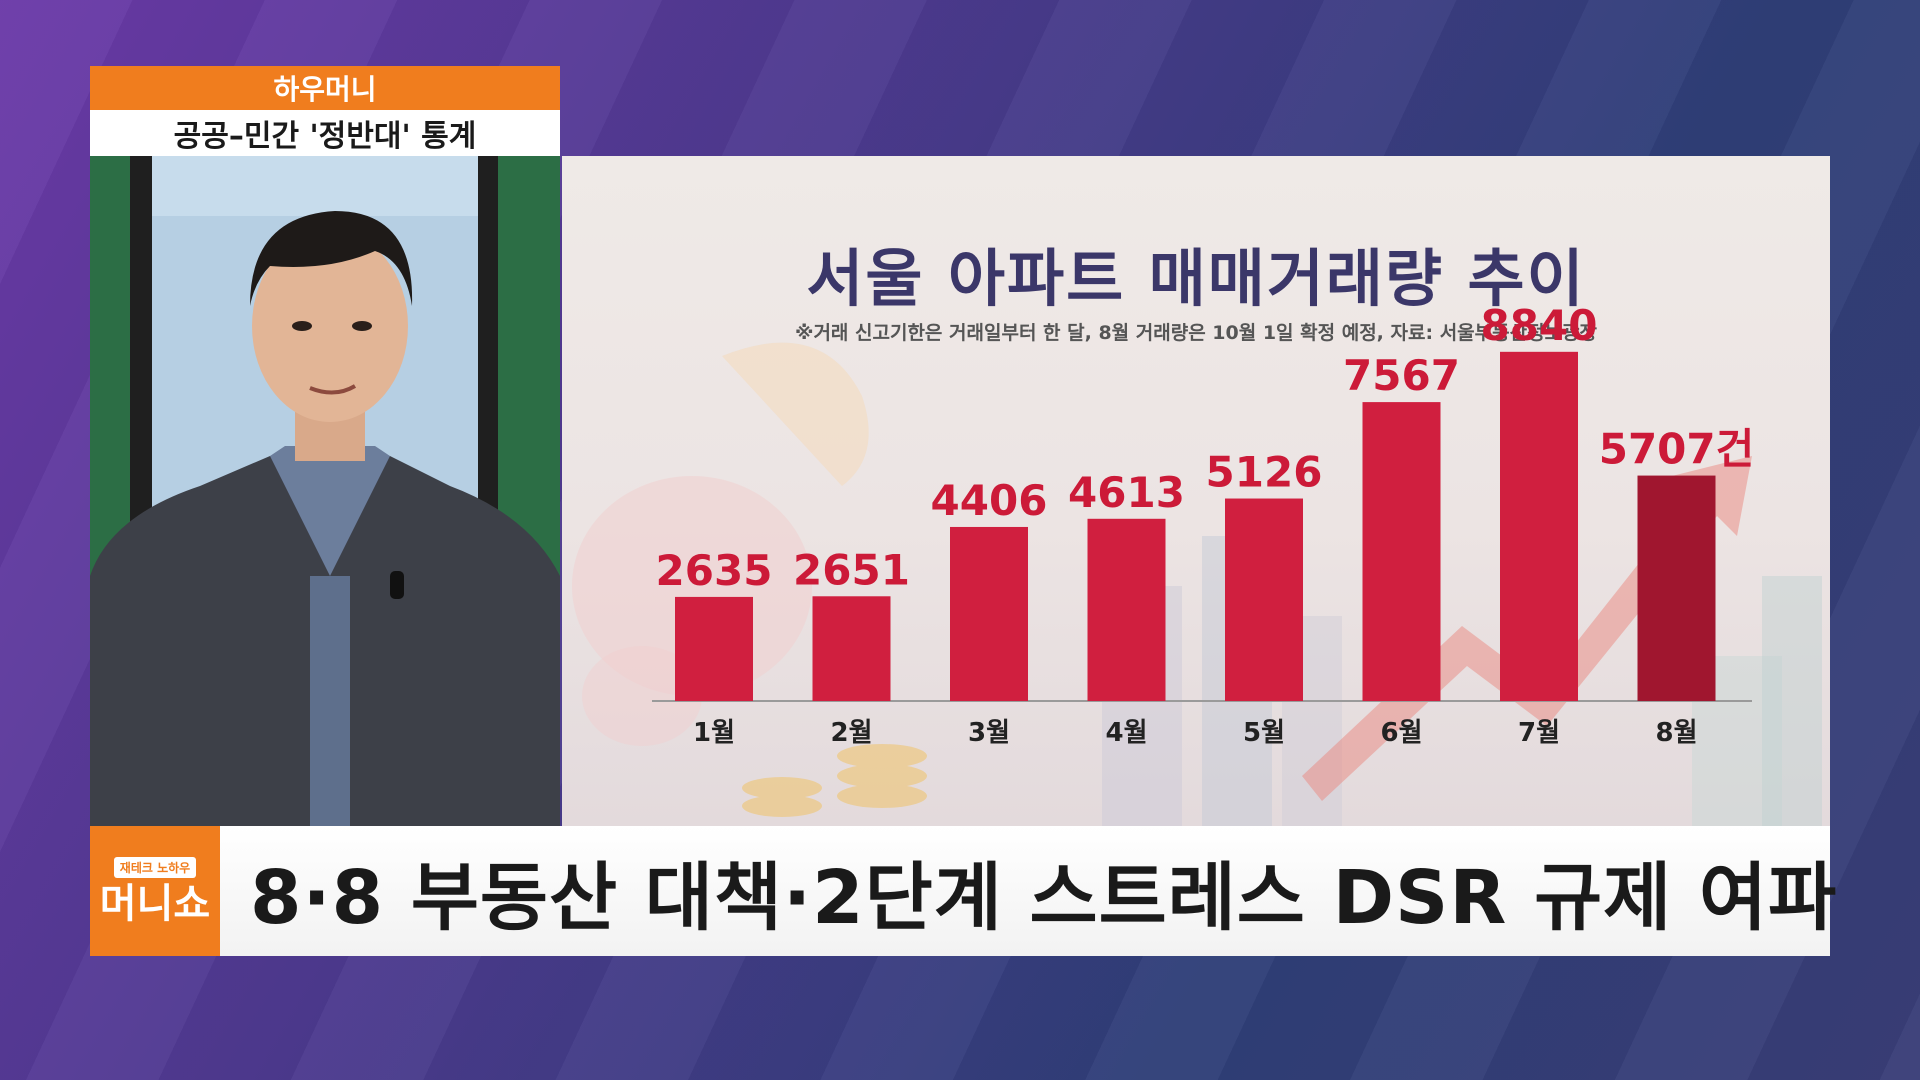 This screenshot has height=1080, width=1920. What do you see at coordinates (1126, 733) in the screenshot?
I see `x-tick-label-4: 4월` at bounding box center [1126, 733].